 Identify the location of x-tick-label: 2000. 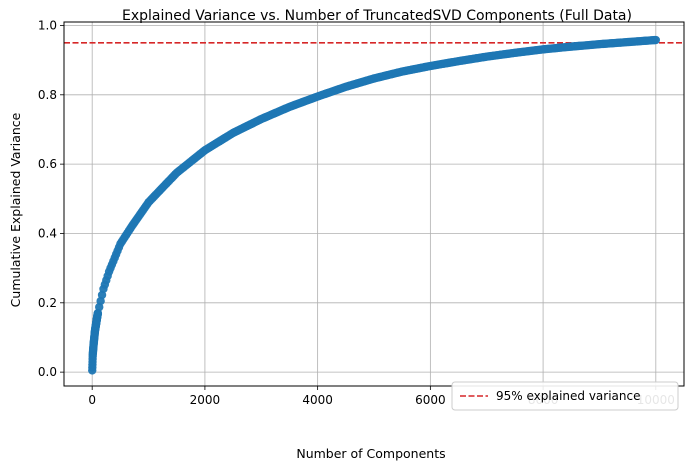
(205, 400).